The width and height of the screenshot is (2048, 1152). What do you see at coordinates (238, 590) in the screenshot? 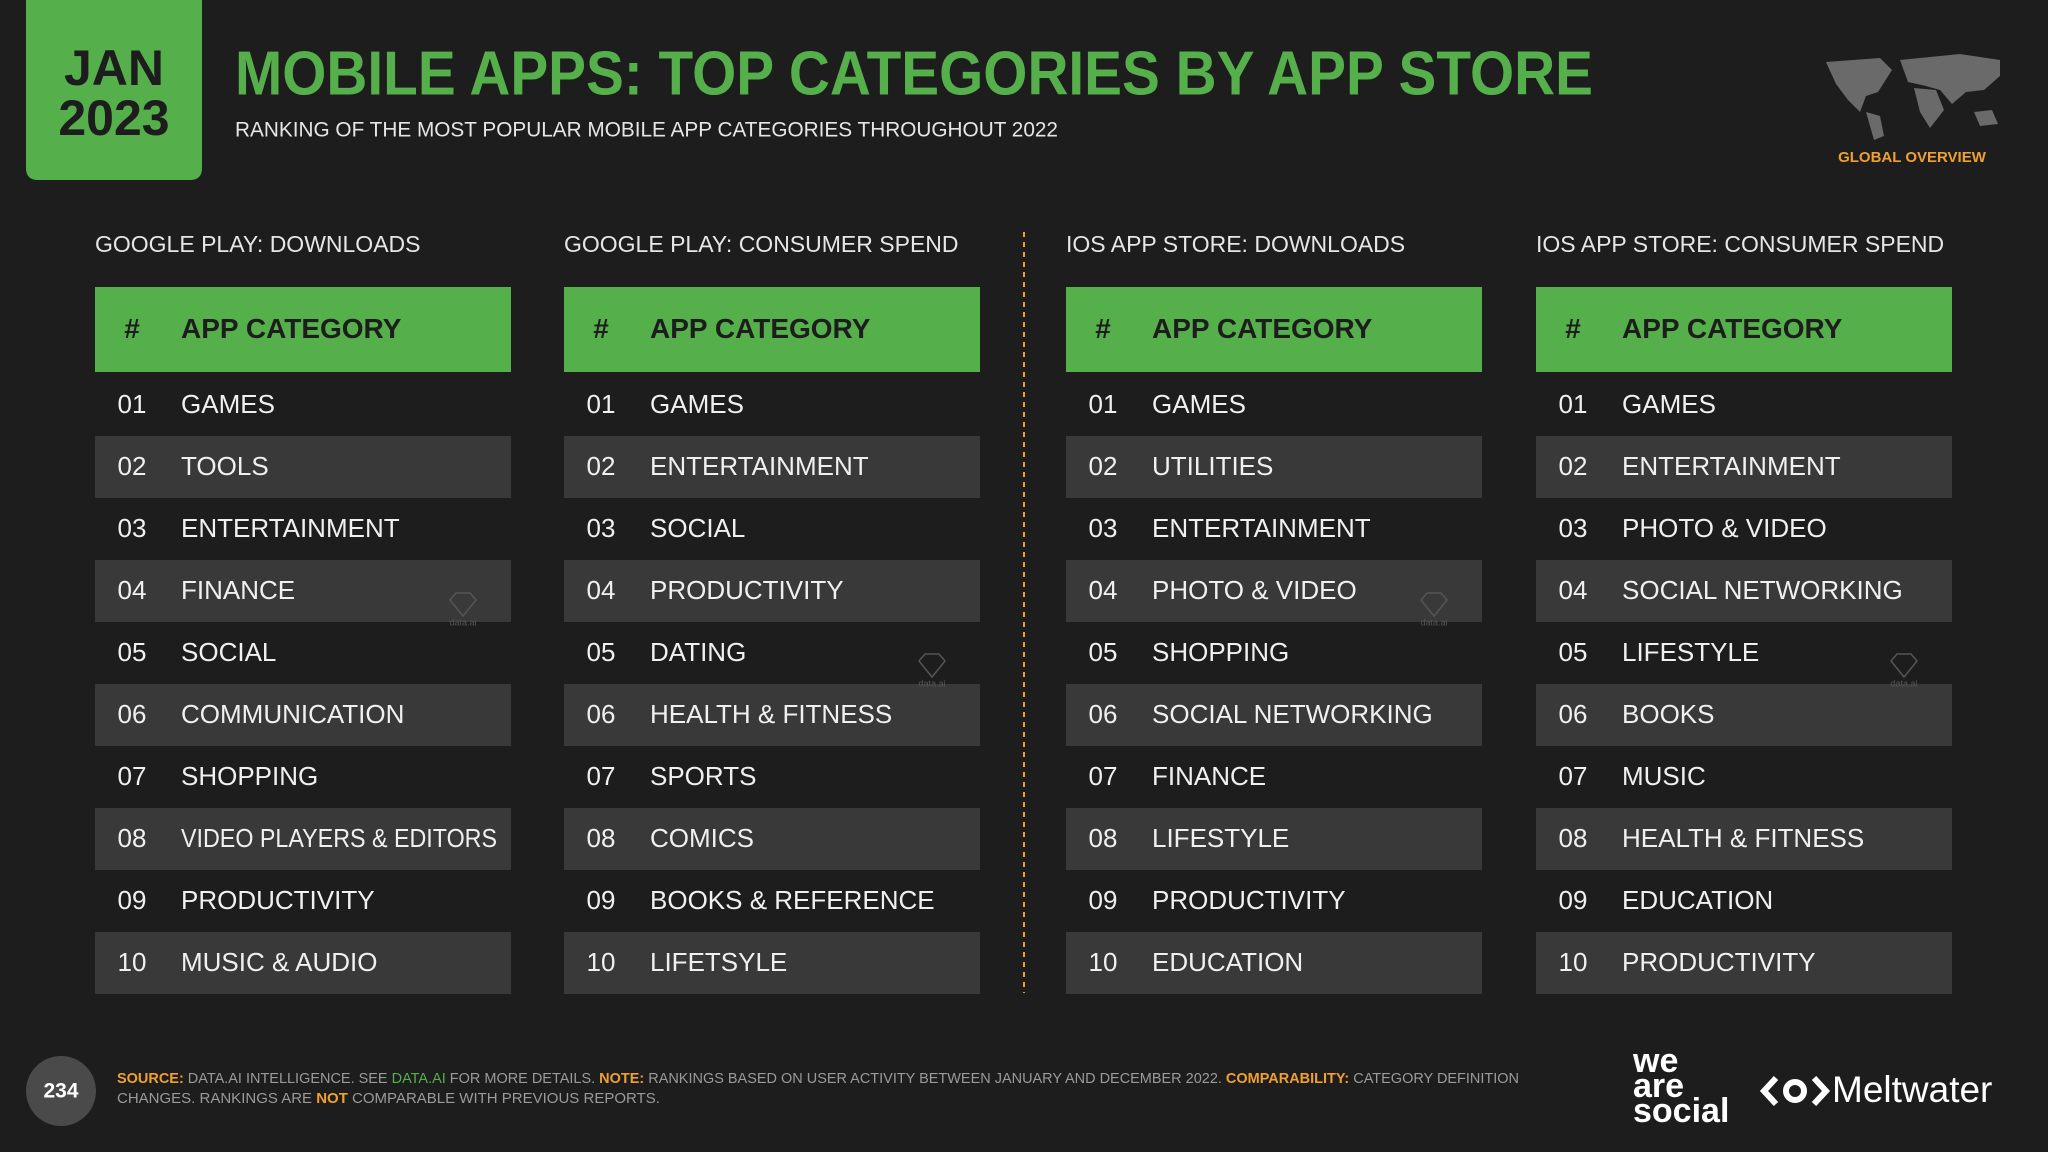
I see `category: FINANCE` at bounding box center [238, 590].